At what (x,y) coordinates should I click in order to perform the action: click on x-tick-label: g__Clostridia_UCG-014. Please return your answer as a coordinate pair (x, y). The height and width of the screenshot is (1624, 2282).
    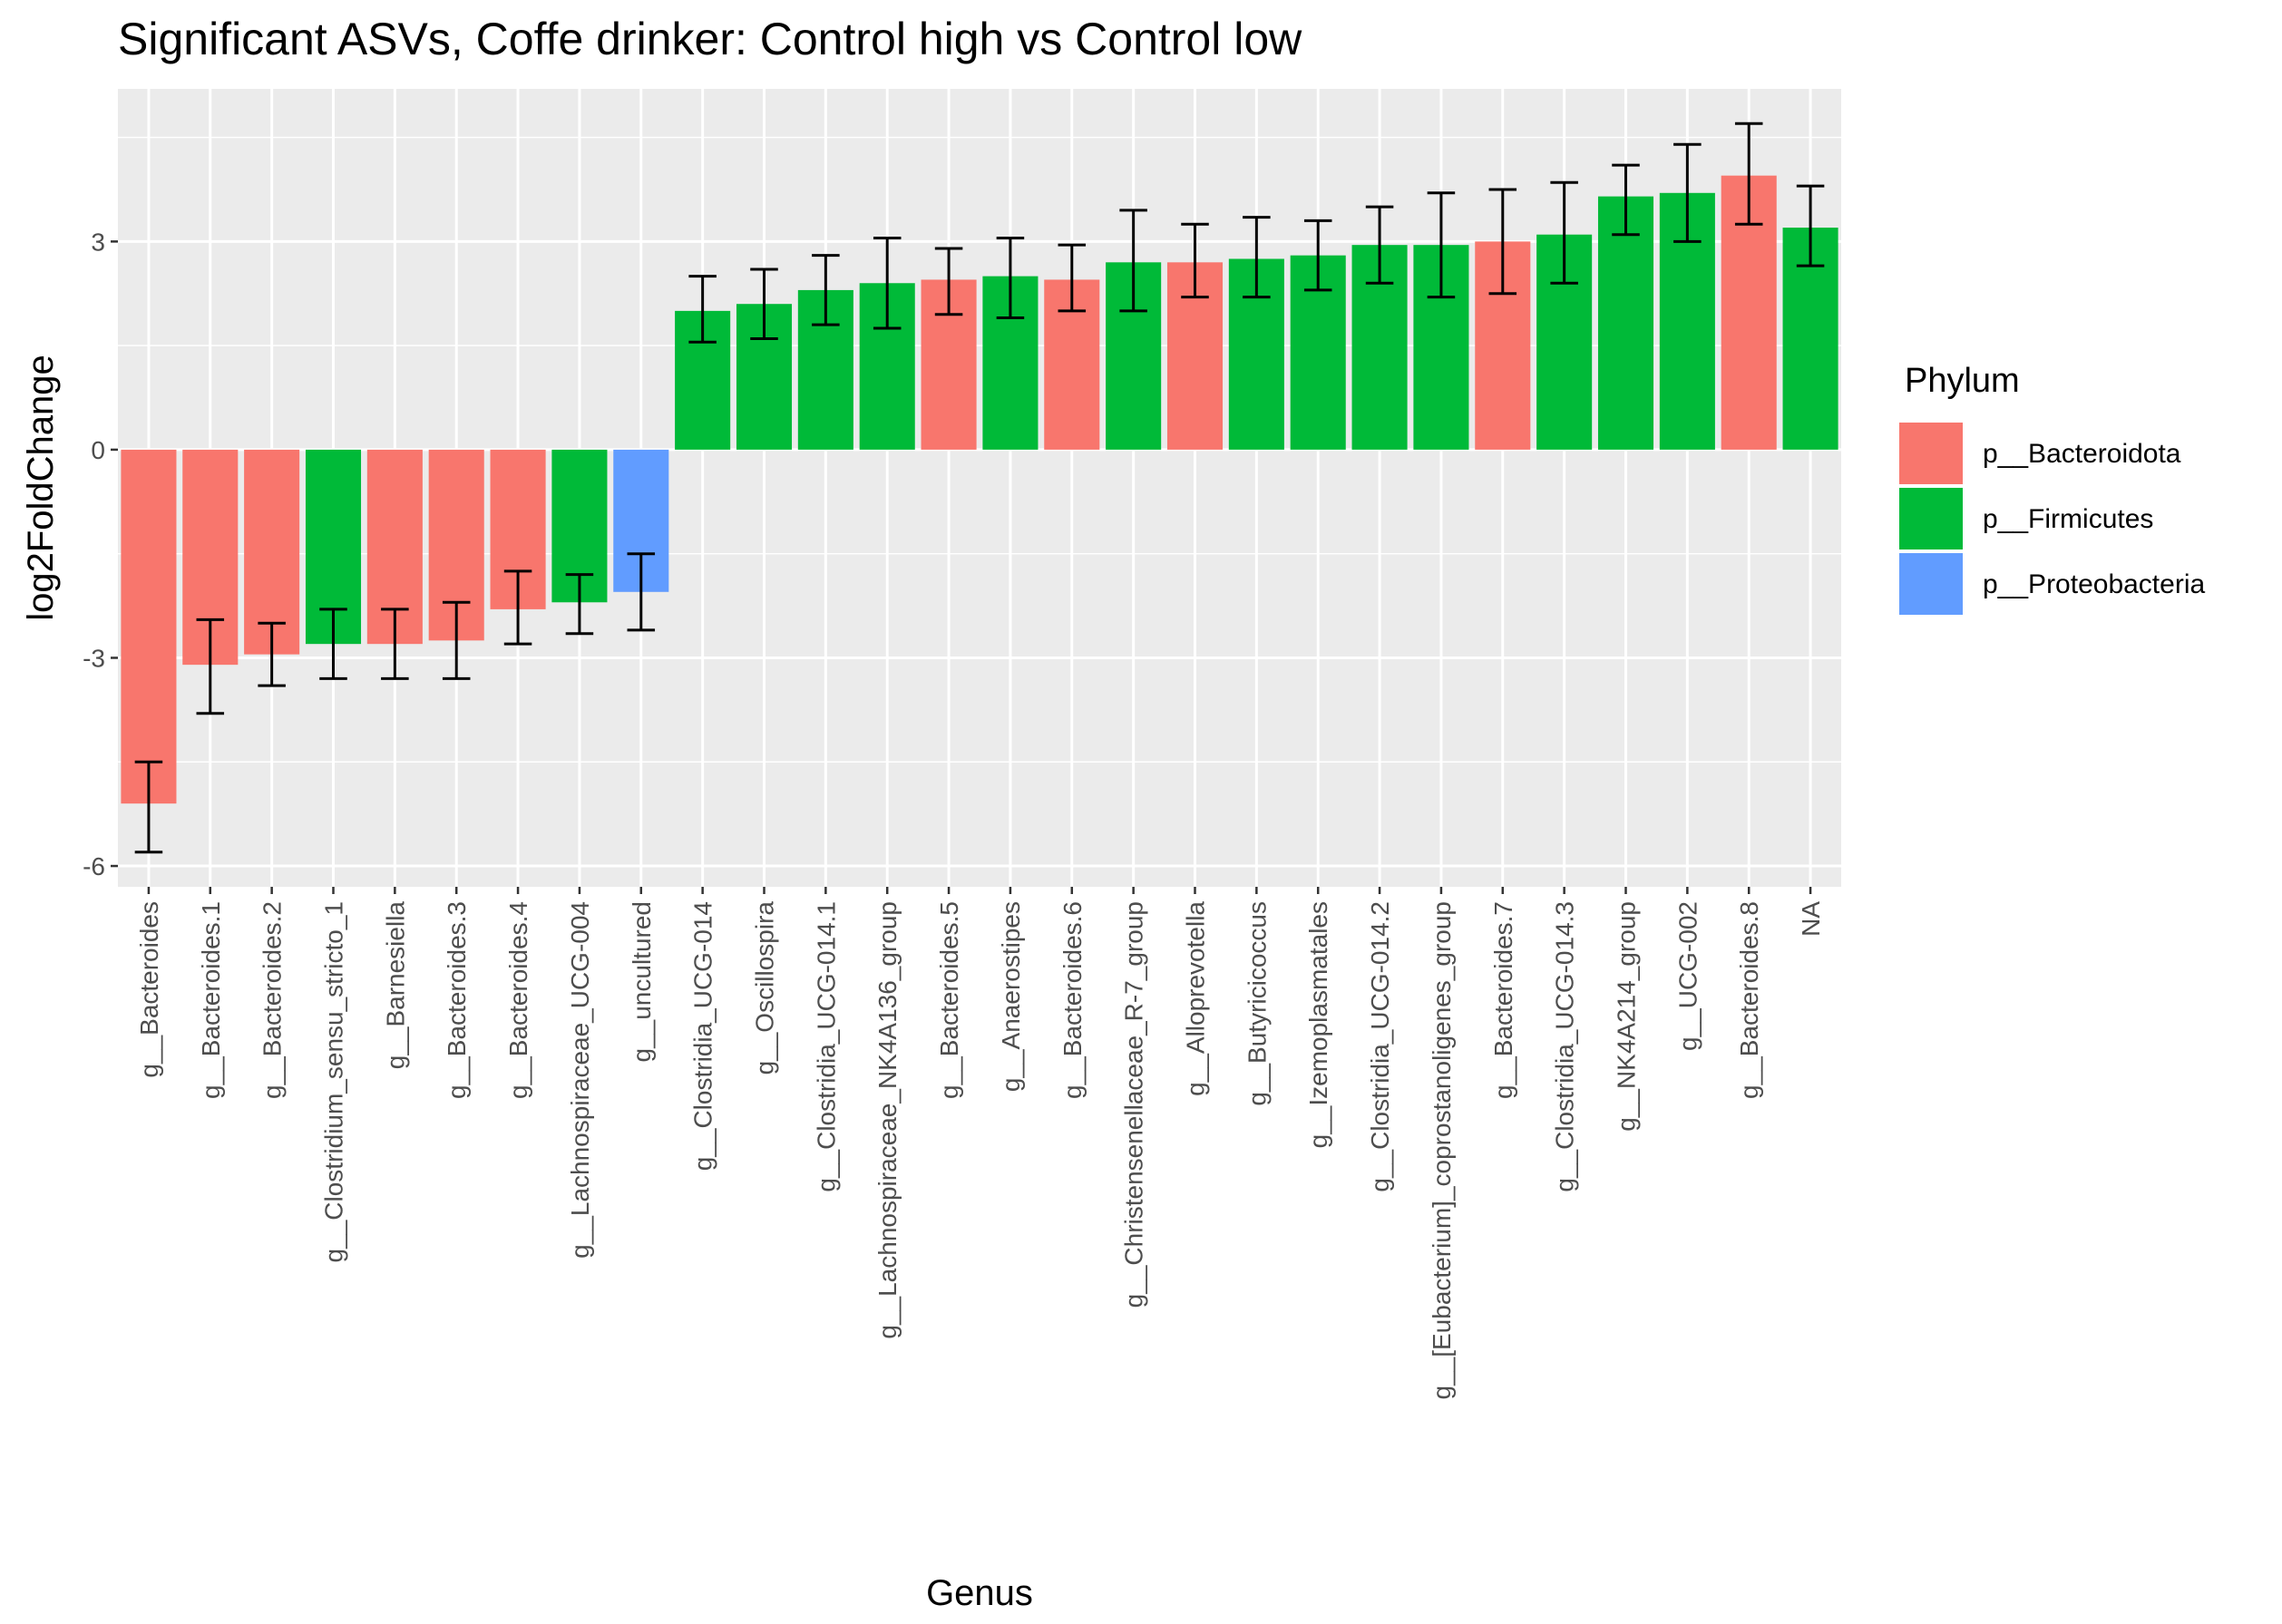
    Looking at the image, I should click on (703, 1036).